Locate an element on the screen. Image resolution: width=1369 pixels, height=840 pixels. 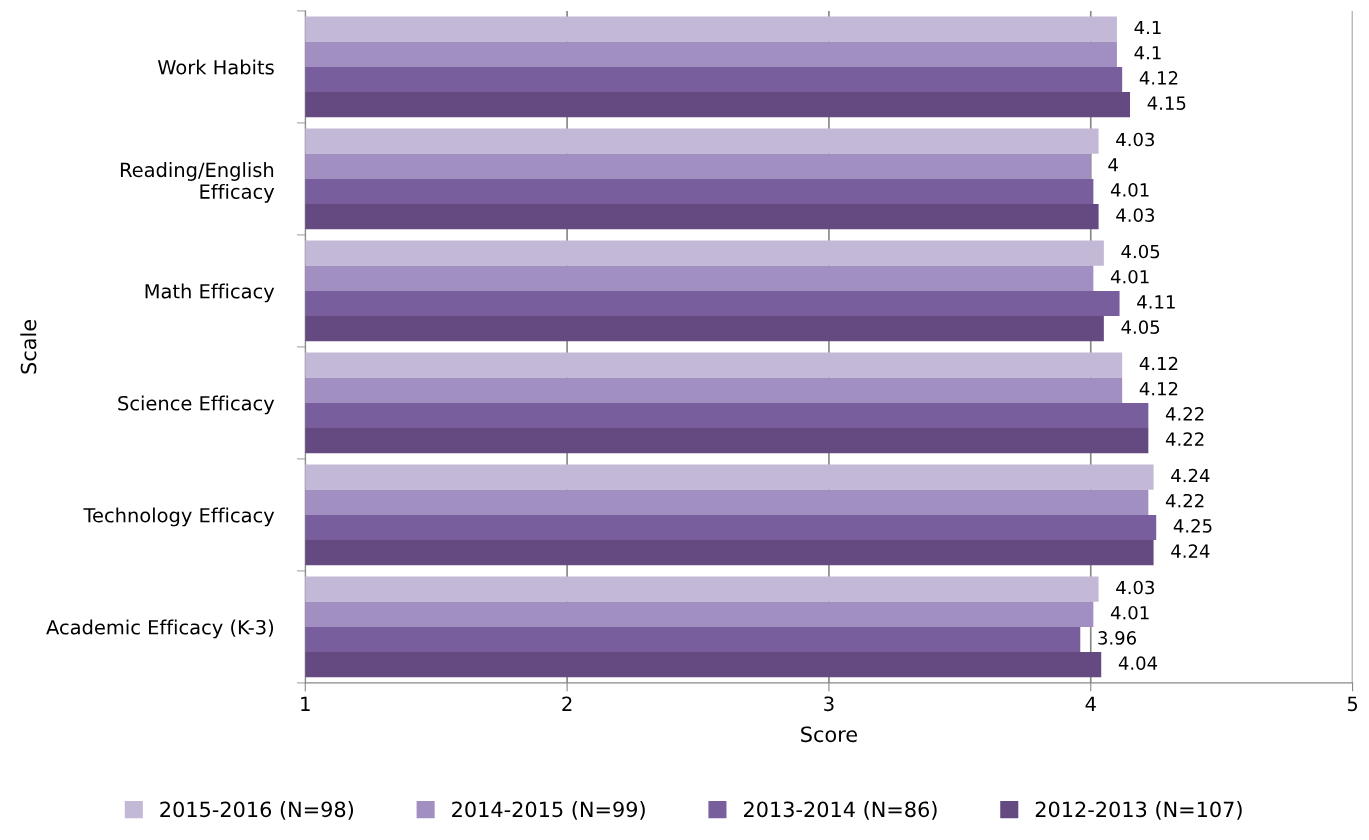
x-axis-title: Score is located at coordinates (829, 734).